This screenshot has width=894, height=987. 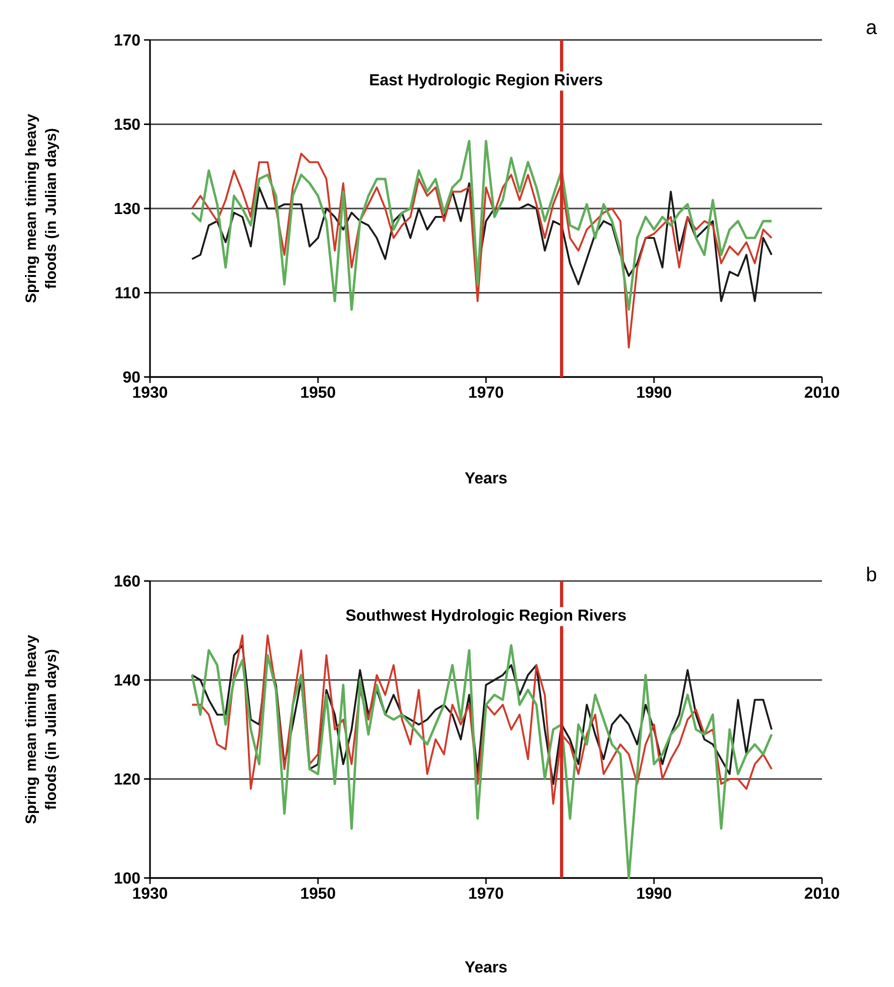 What do you see at coordinates (127, 779) in the screenshot?
I see `y-tick-label: 120` at bounding box center [127, 779].